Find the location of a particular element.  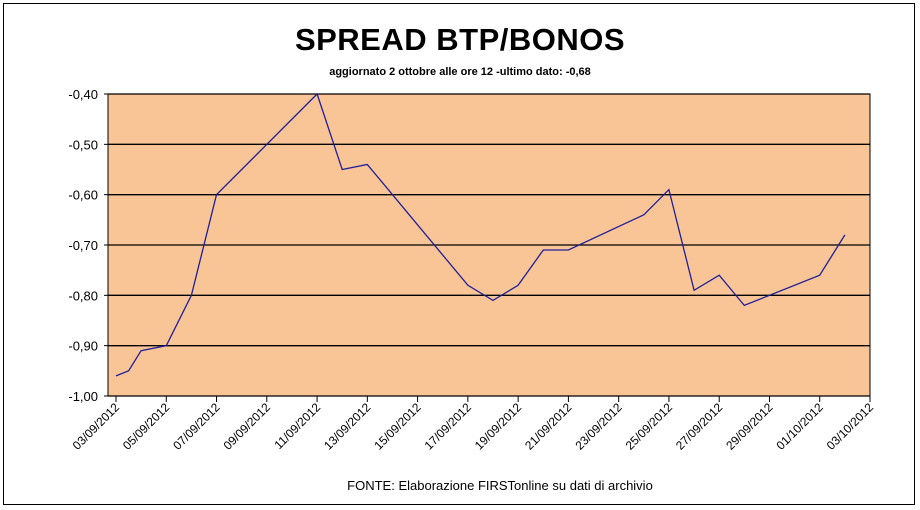

x-tick-label: 23/09/2012 is located at coordinates (598, 426).